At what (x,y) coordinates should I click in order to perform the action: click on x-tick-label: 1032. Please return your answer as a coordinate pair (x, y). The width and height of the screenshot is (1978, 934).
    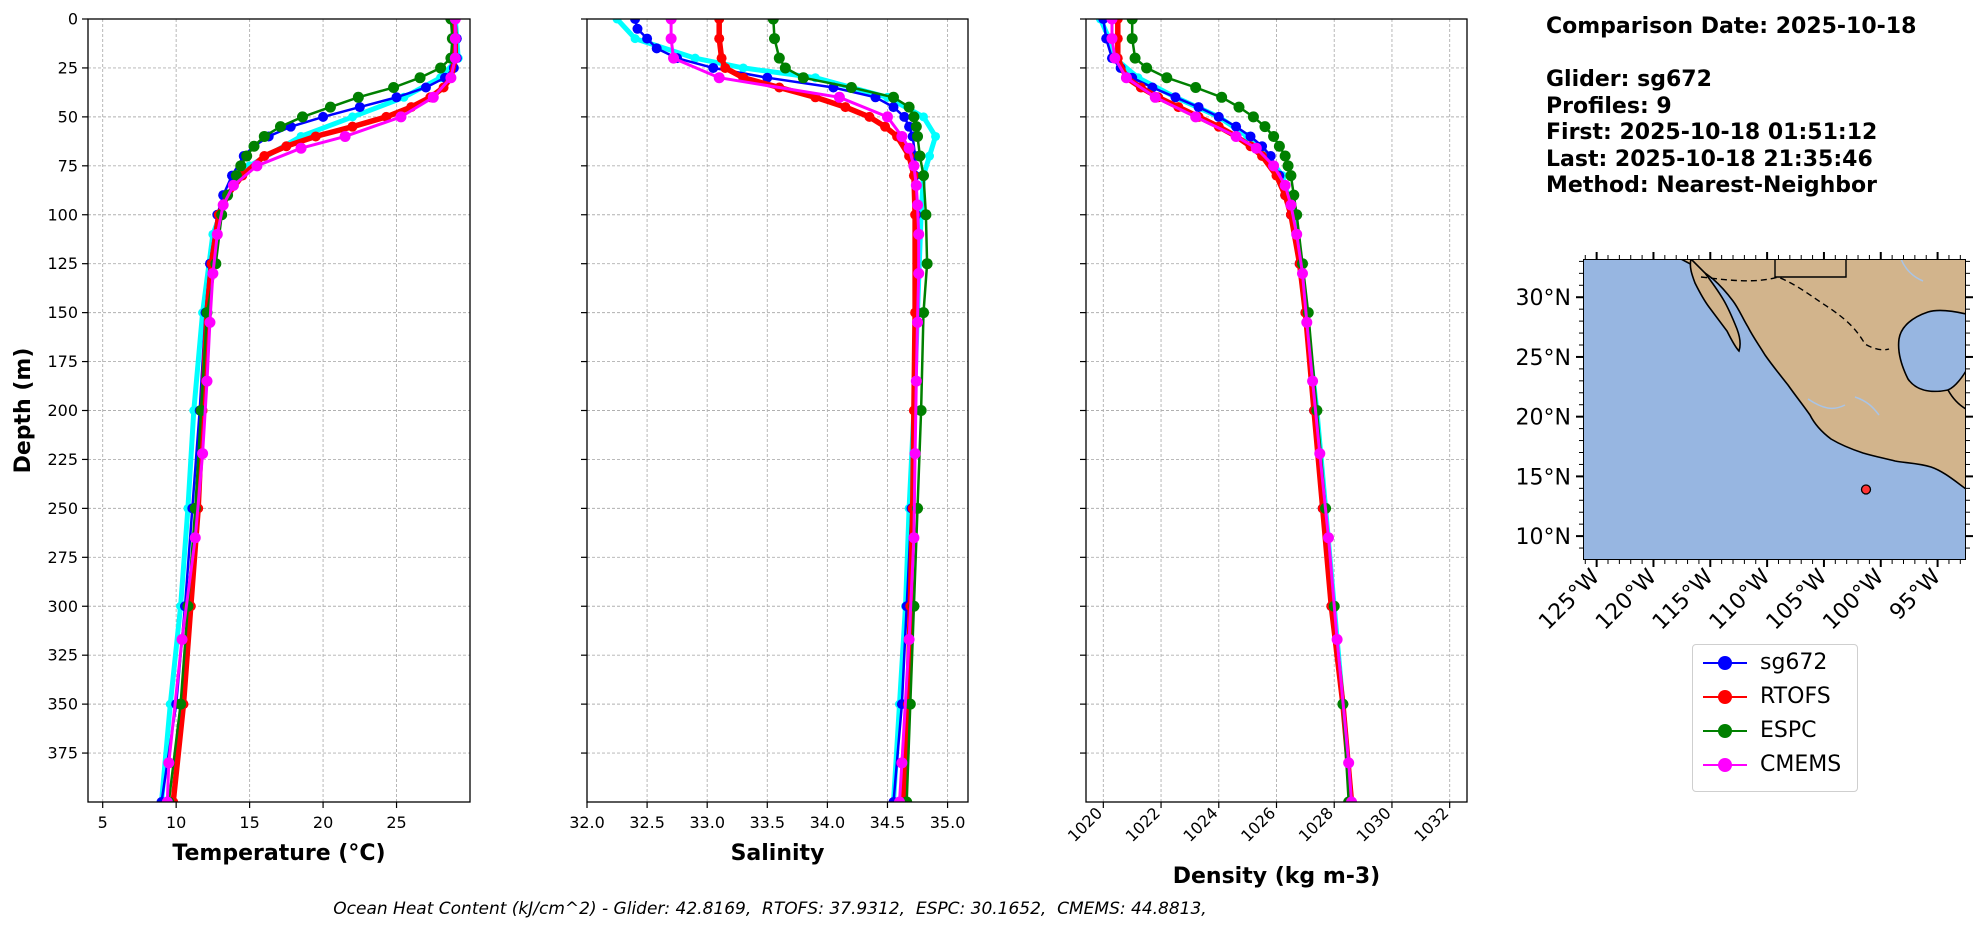
    Looking at the image, I should click on (1431, 824).